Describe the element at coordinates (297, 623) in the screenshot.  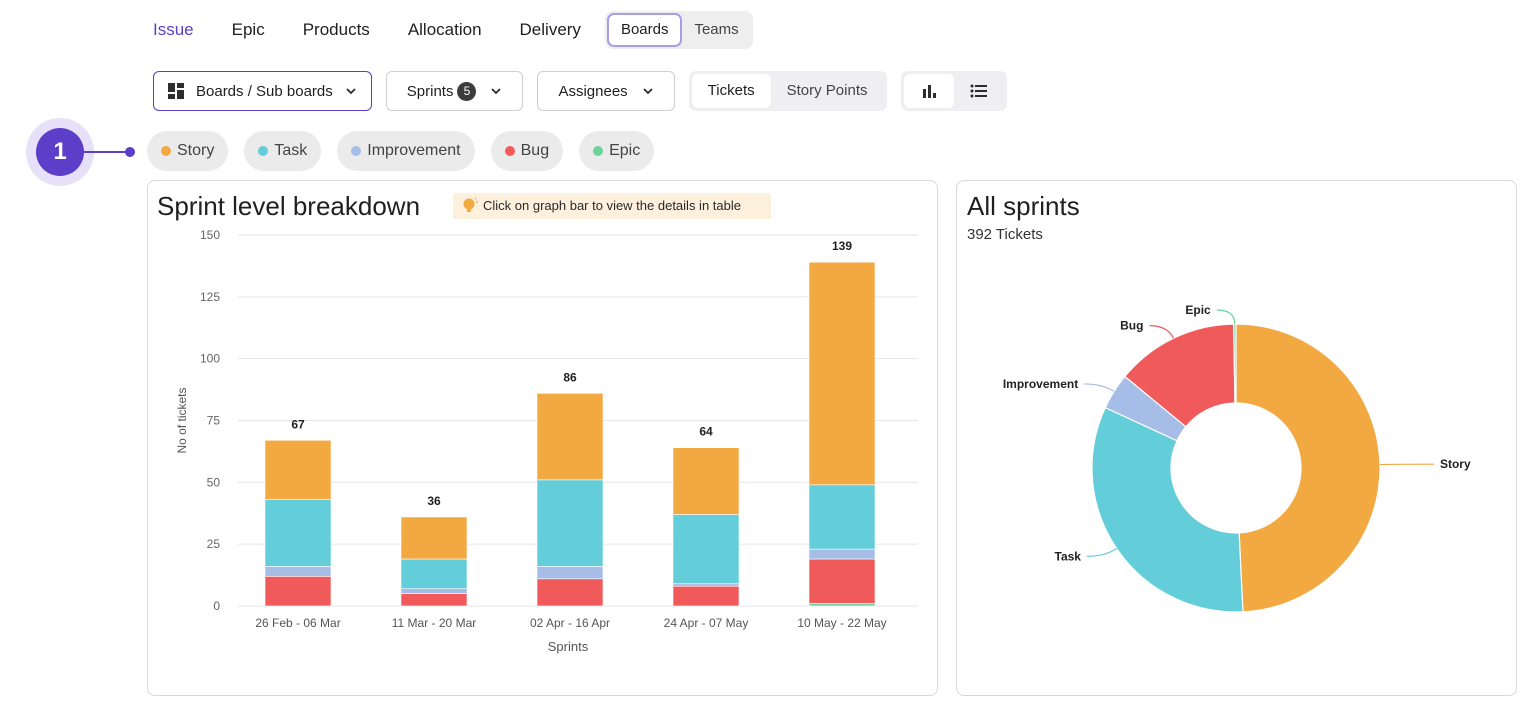
I see `x-tick-label: 26 Feb - 06 Mar` at that location.